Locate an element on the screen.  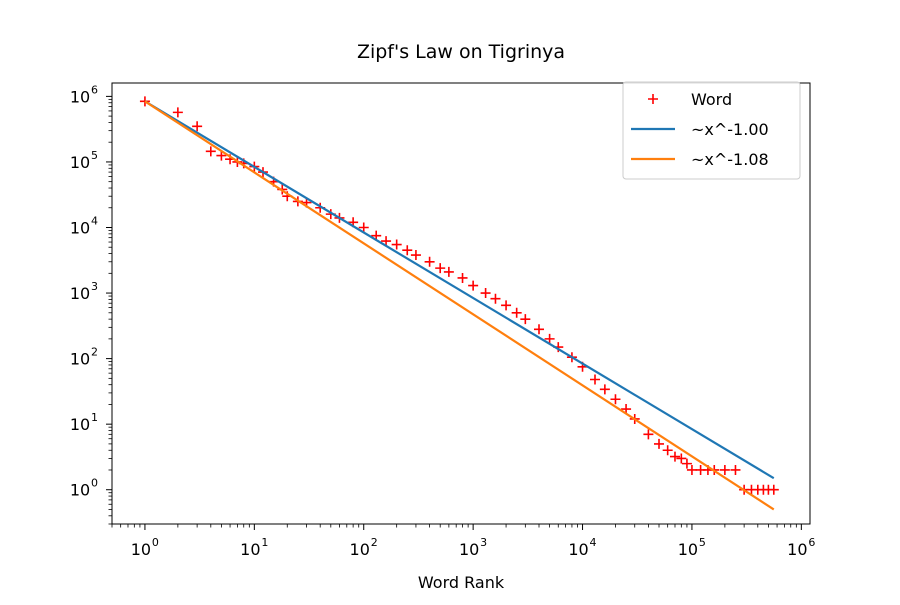
x-tick-exponent: 6 is located at coordinates (811, 542).